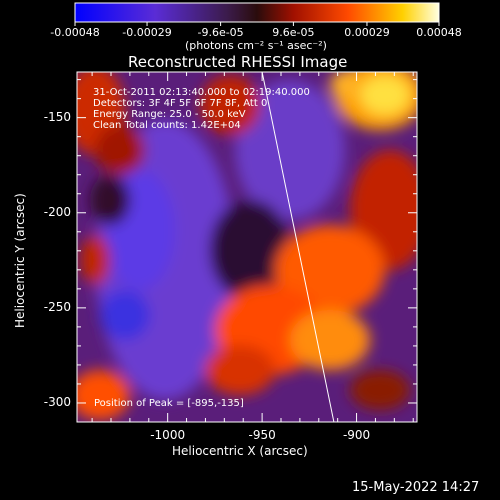  Describe the element at coordinates (416, 487) in the screenshot. I see `footer-date: 15-May-2022 14:27` at that location.